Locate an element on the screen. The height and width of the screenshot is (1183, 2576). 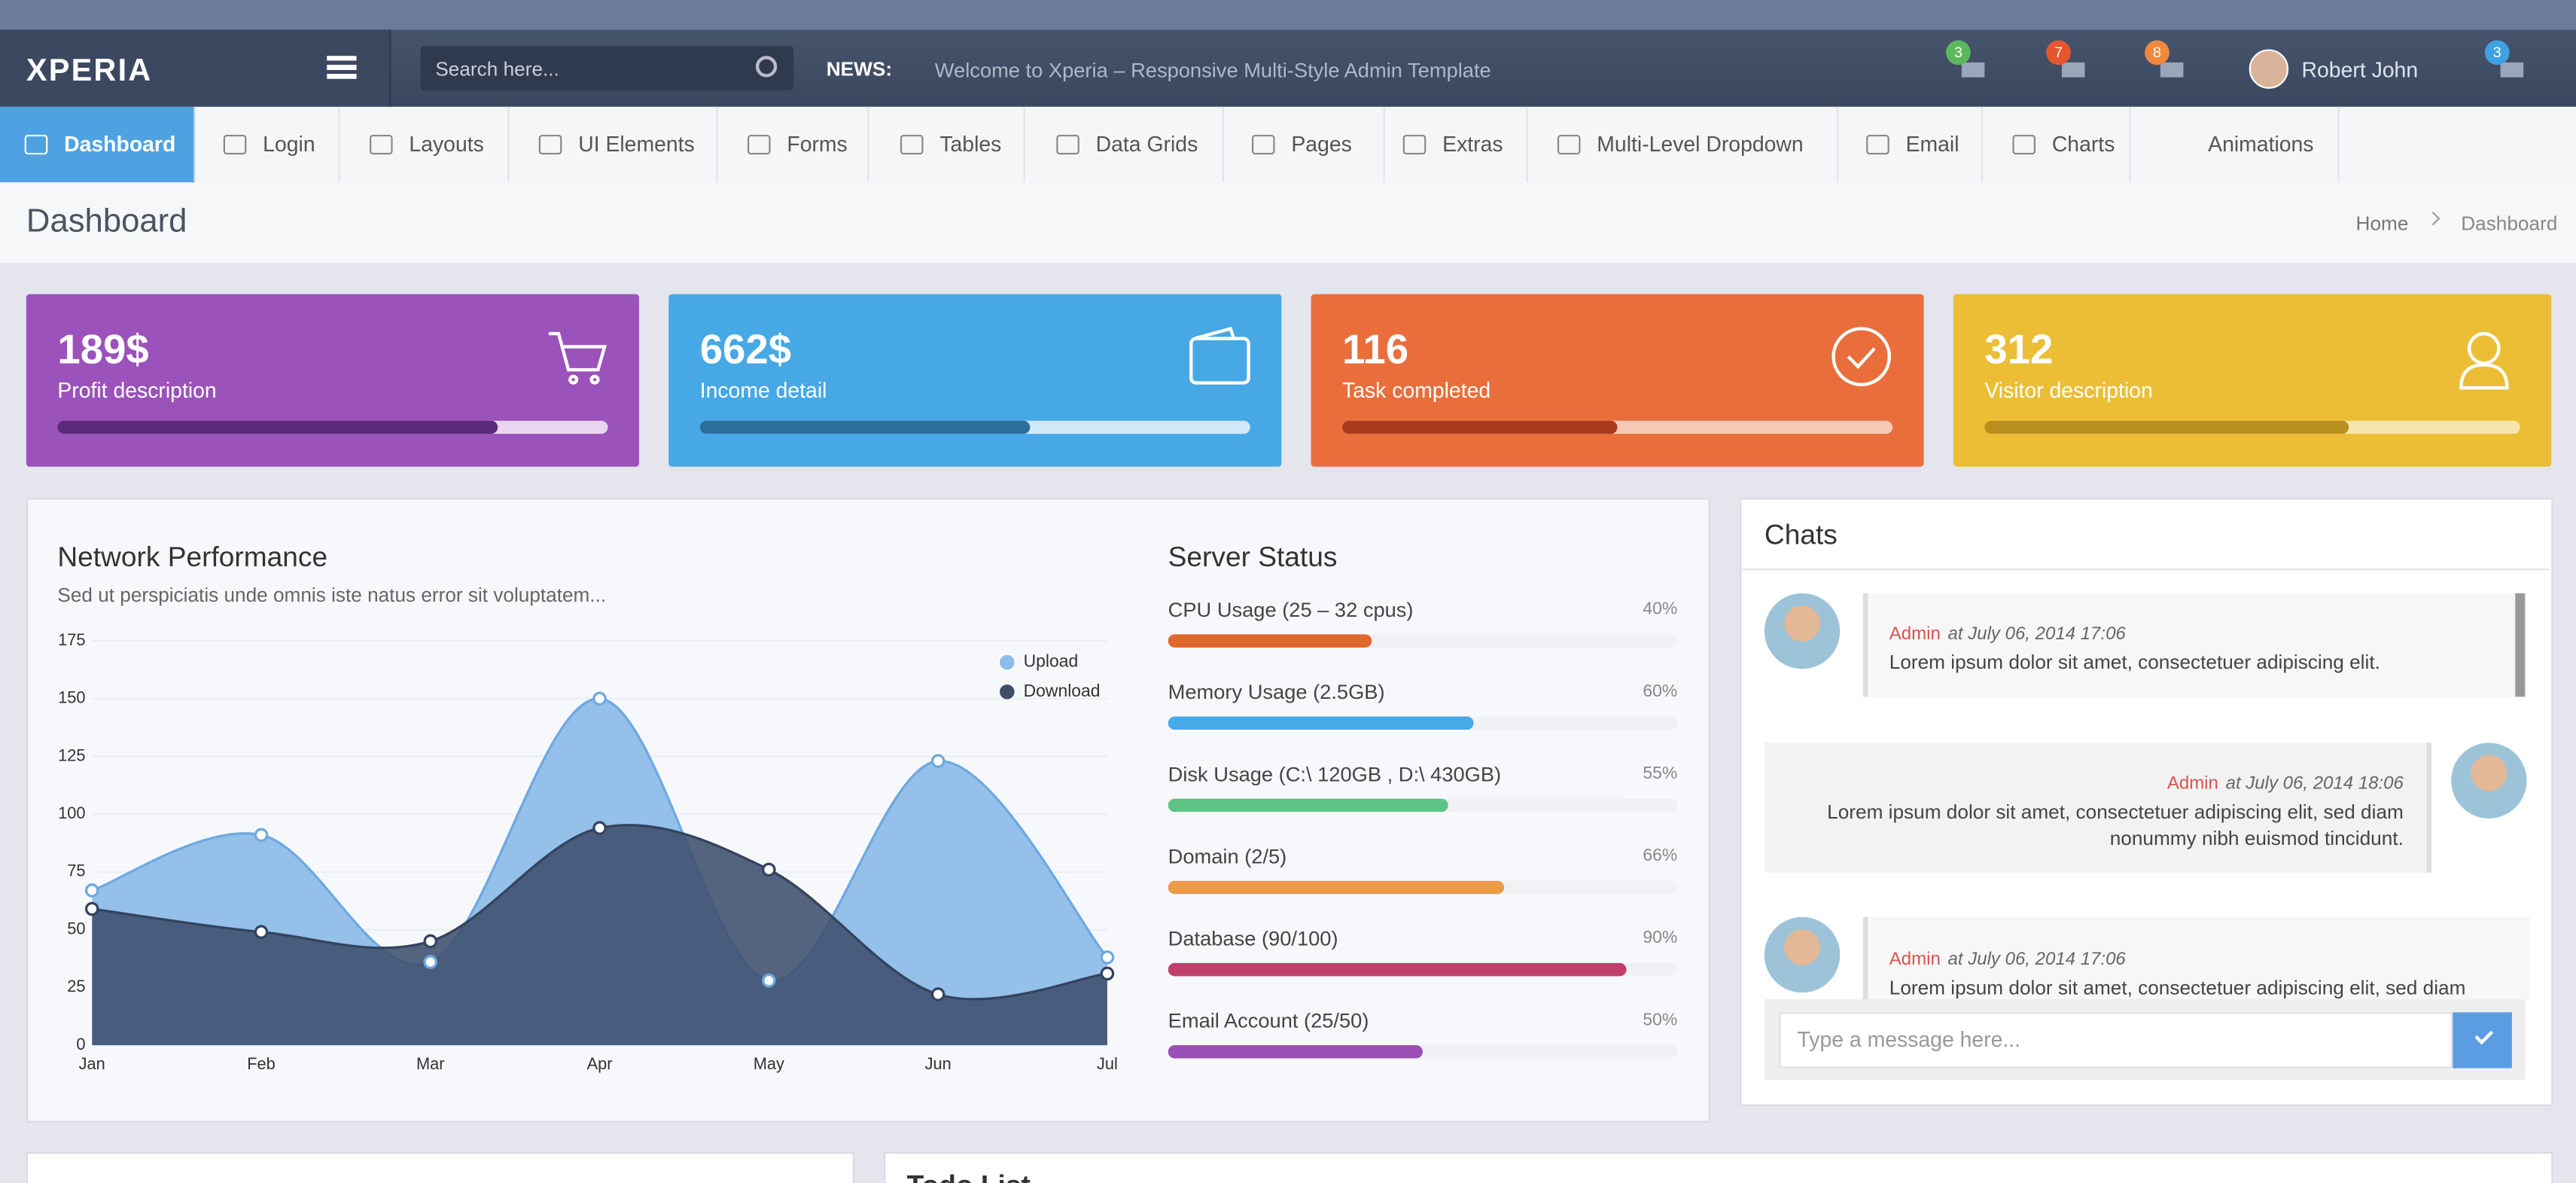
nav-item: Data Grids is located at coordinates (1125, 144).